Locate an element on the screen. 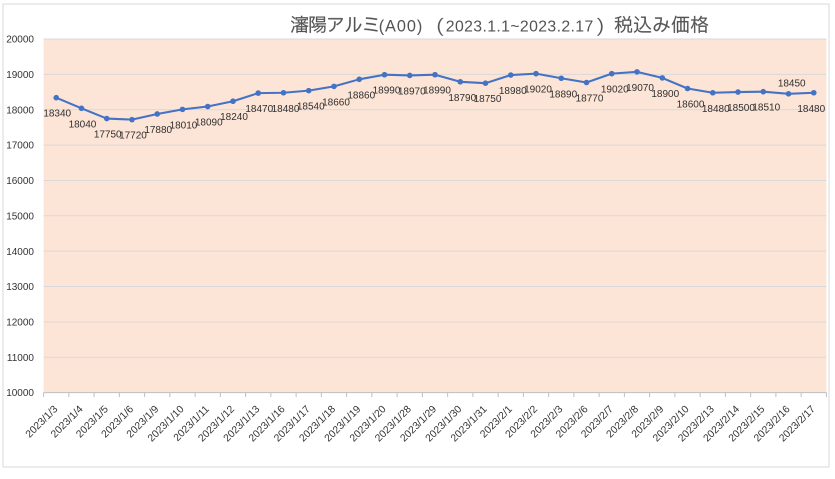  svg-text: 18900 is located at coordinates (665, 94).